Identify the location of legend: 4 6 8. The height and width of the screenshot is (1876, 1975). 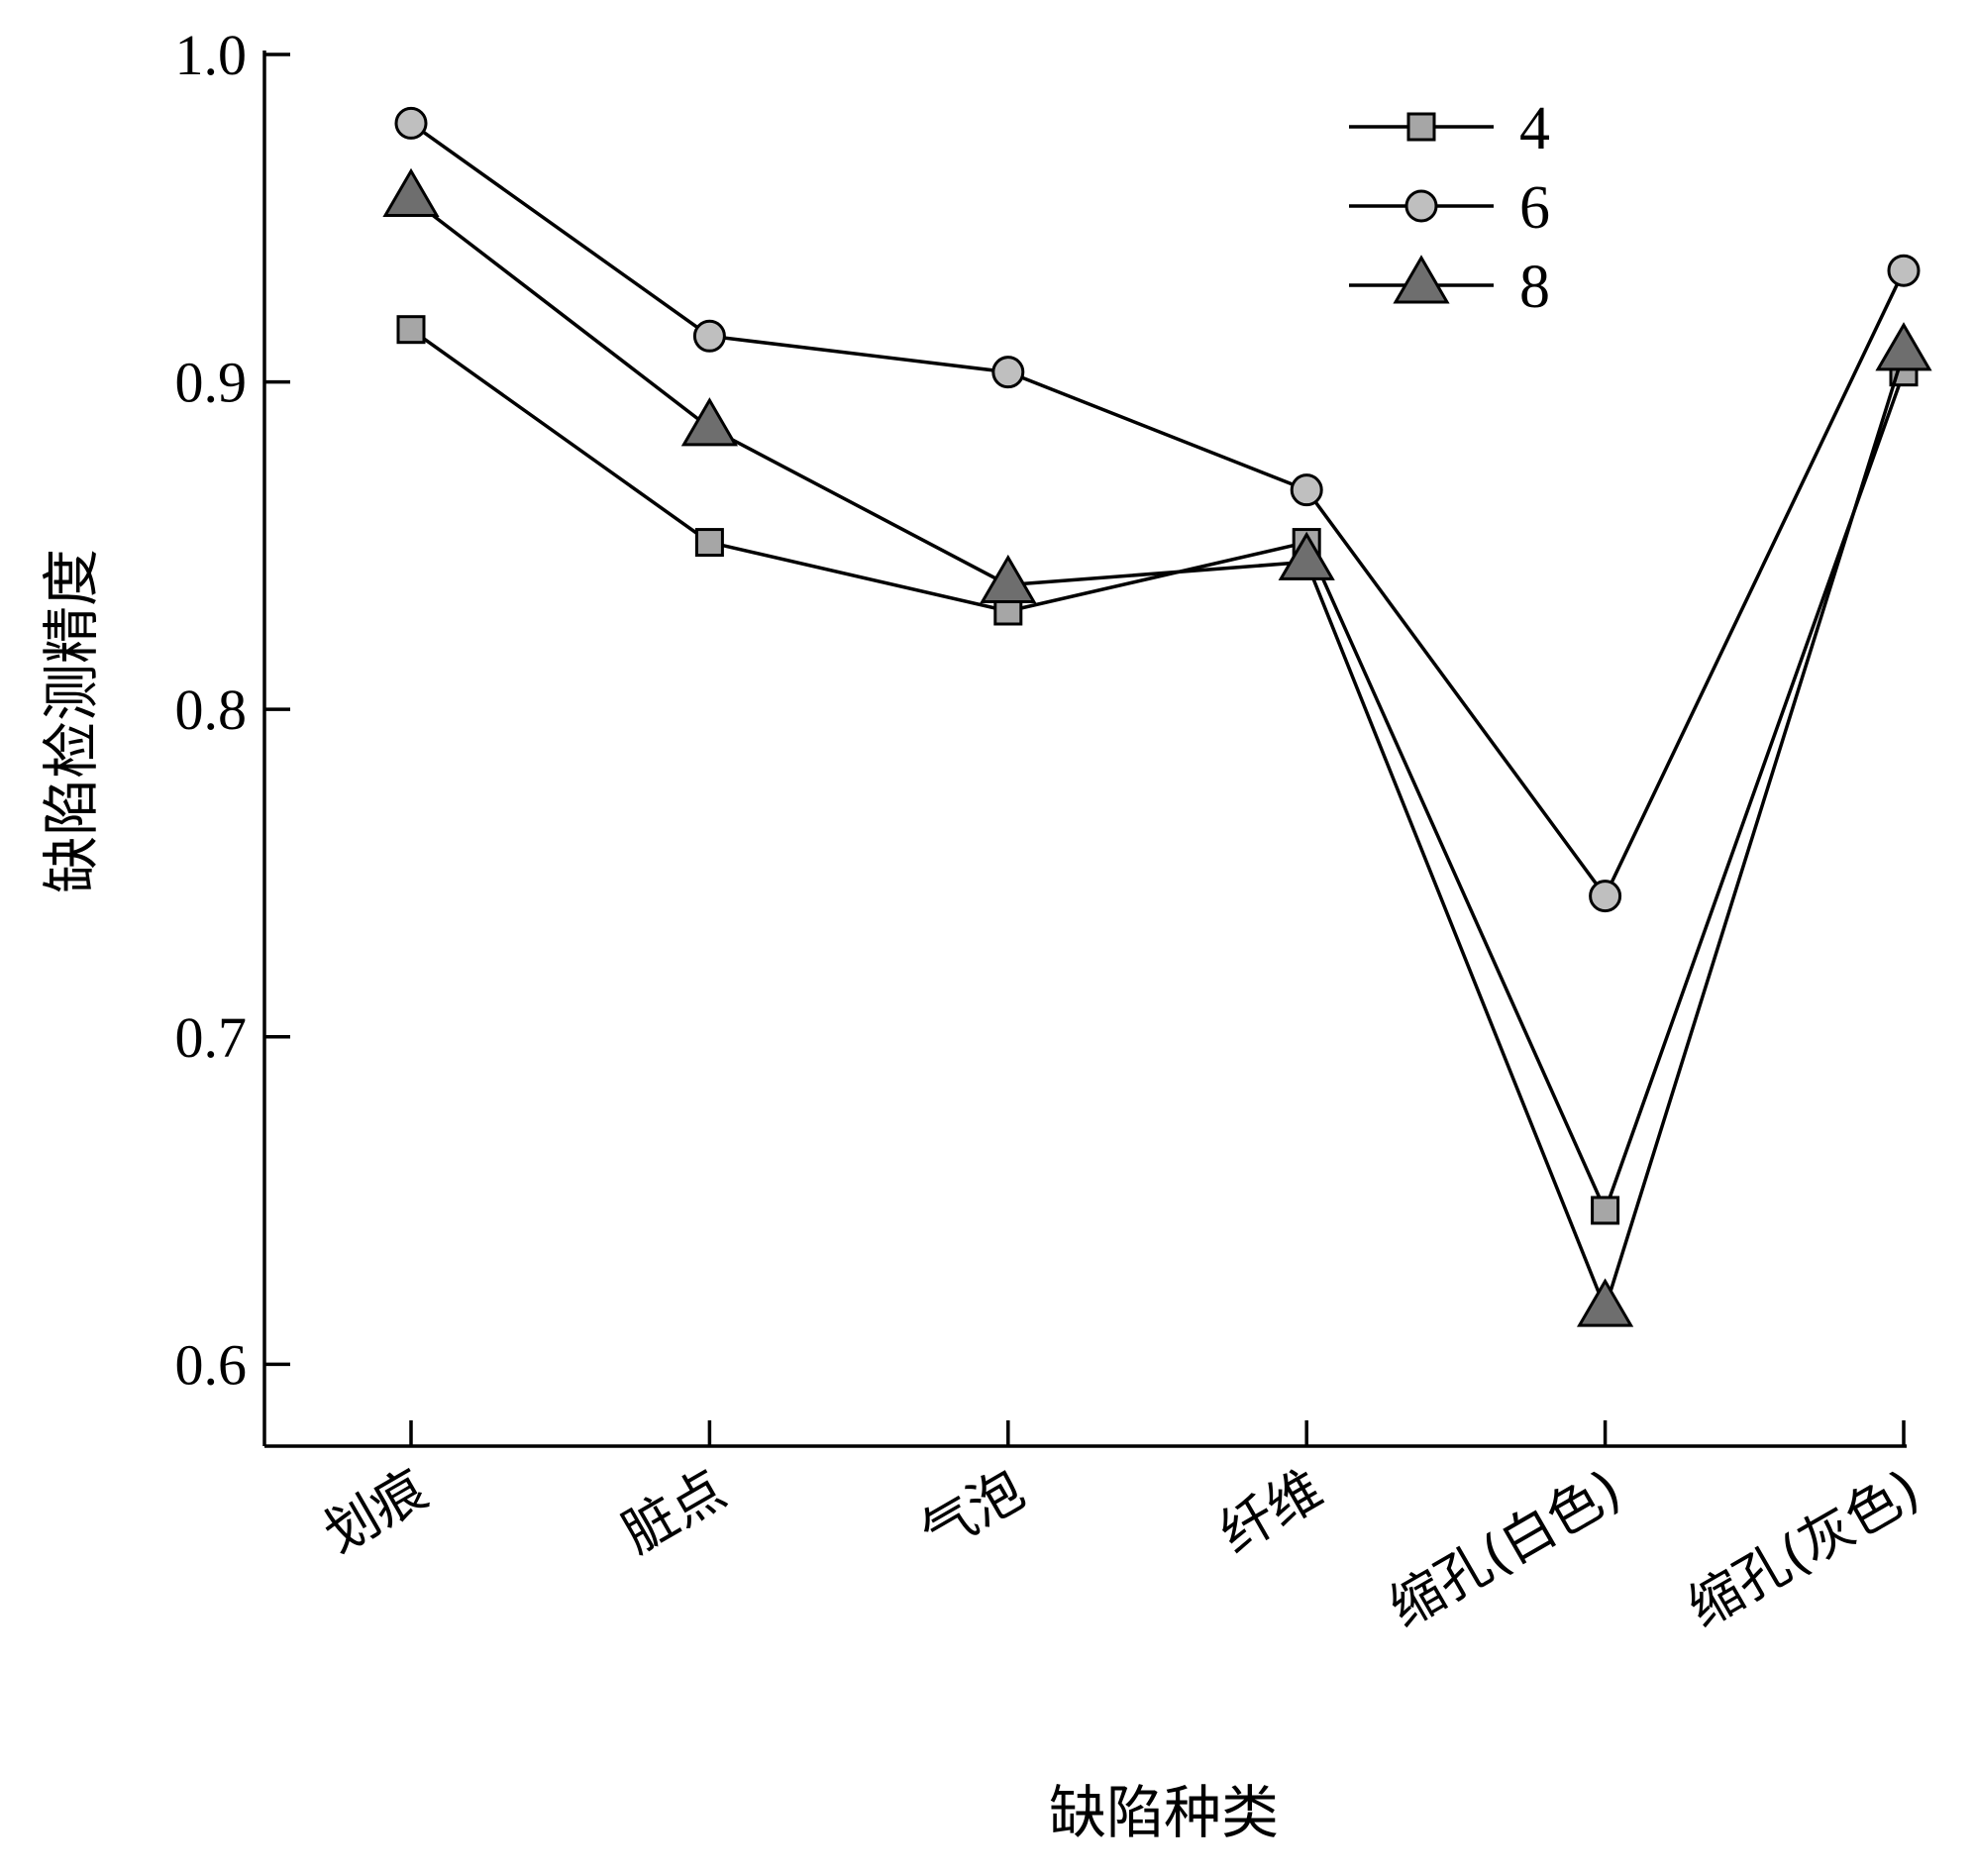
(1450, 208).